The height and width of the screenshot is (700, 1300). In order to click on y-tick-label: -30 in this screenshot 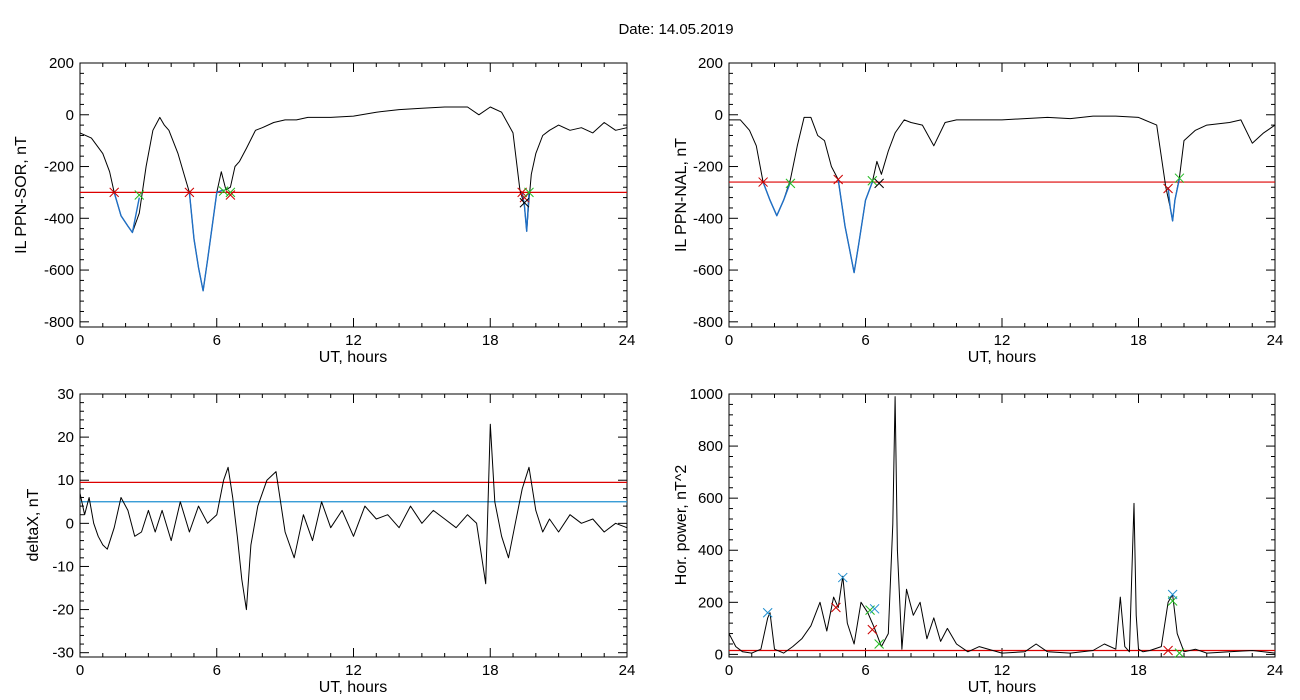, I will do `click(63, 653)`.